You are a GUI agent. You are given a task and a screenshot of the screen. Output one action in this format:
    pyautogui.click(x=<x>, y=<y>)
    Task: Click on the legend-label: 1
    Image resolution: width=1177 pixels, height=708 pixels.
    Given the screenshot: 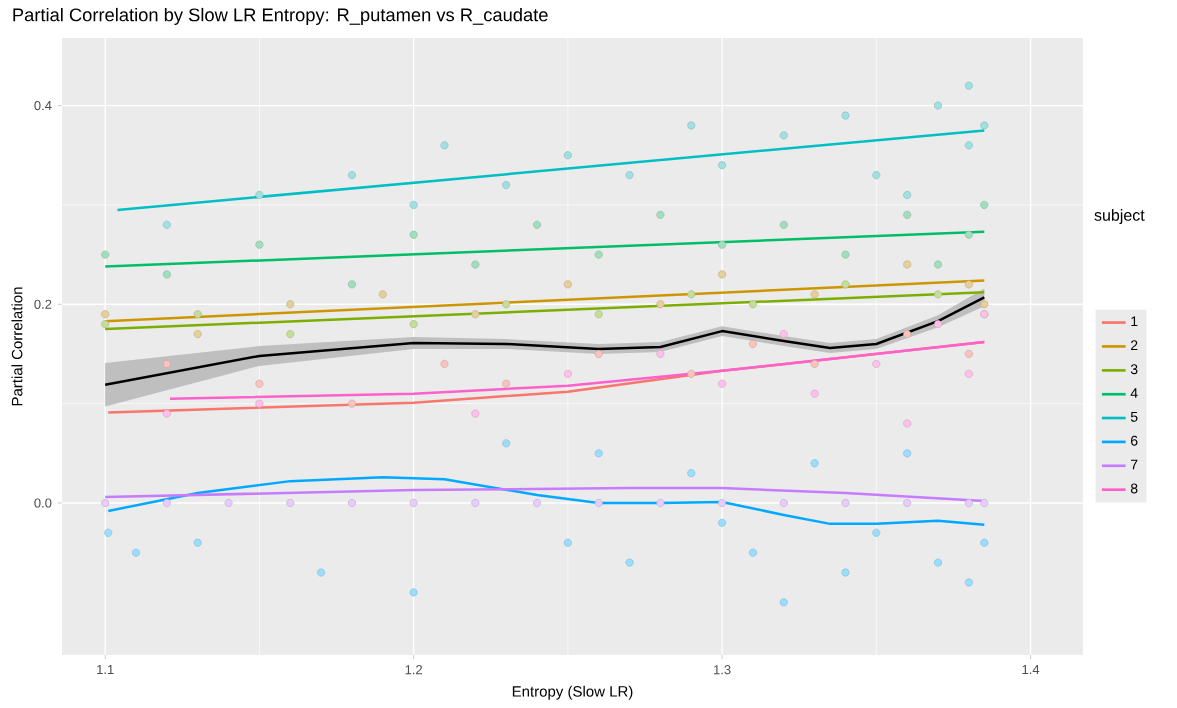 What is the action you would take?
    pyautogui.click(x=1134, y=321)
    